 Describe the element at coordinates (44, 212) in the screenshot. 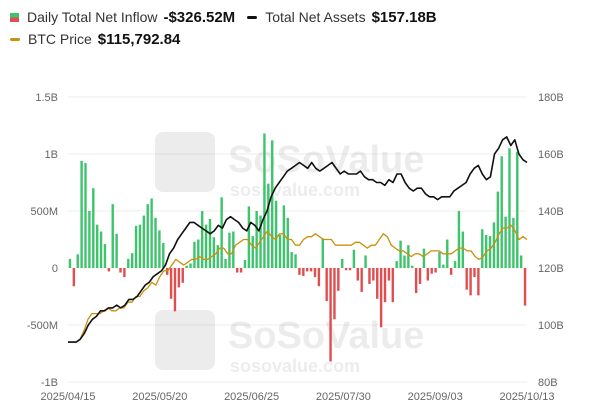

I see `left-tick-label: 500M` at that location.